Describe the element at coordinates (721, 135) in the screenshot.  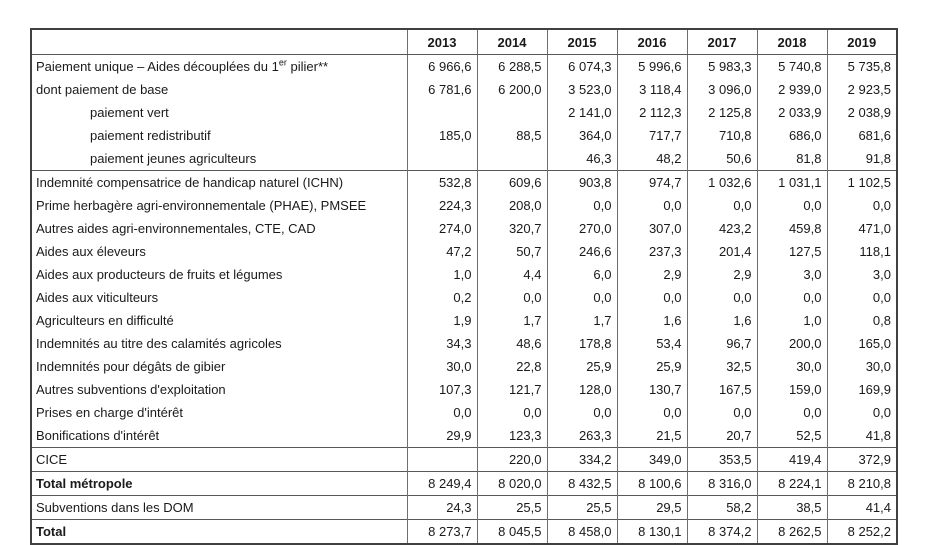
I see `value-cell: 710,8` at that location.